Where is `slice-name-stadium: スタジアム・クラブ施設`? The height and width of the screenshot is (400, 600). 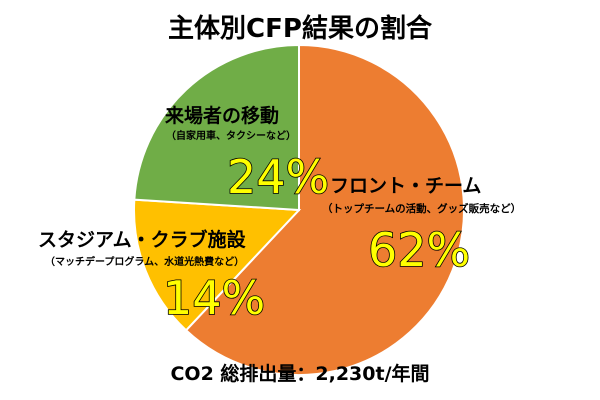 slice-name-stadium: スタジアム・クラブ施設 is located at coordinates (142, 239).